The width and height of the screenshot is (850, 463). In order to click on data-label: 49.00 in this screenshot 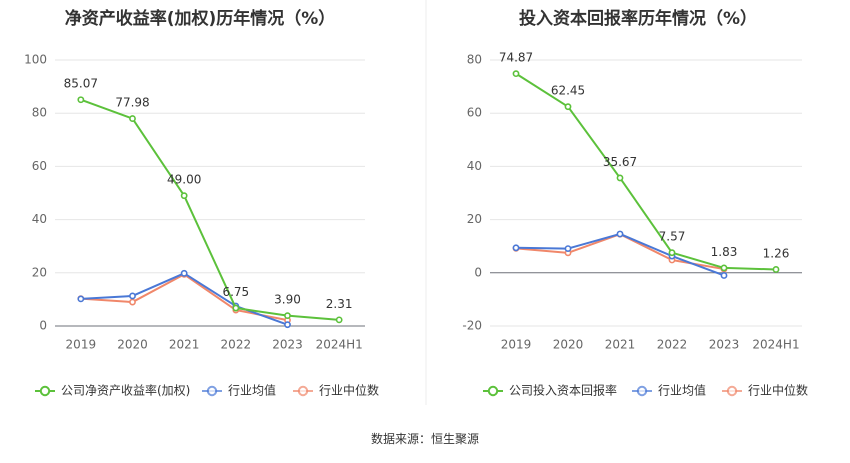, I will do `click(184, 180)`.